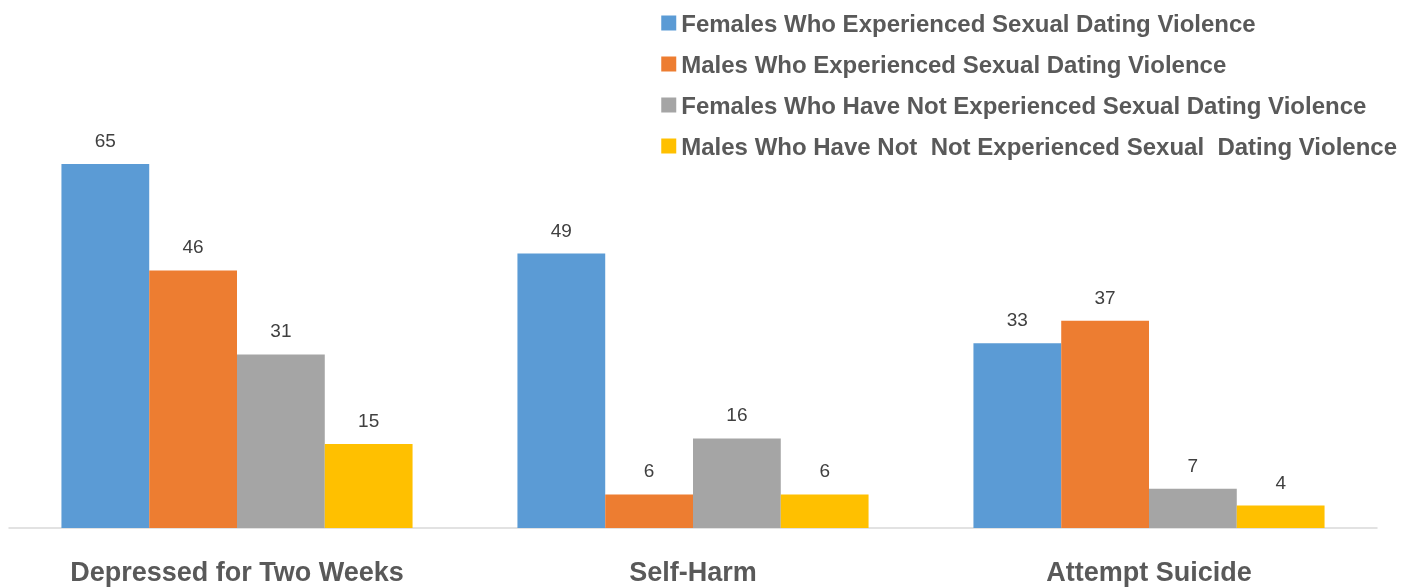  What do you see at coordinates (561, 230) in the screenshot?
I see `data-label: 49` at bounding box center [561, 230].